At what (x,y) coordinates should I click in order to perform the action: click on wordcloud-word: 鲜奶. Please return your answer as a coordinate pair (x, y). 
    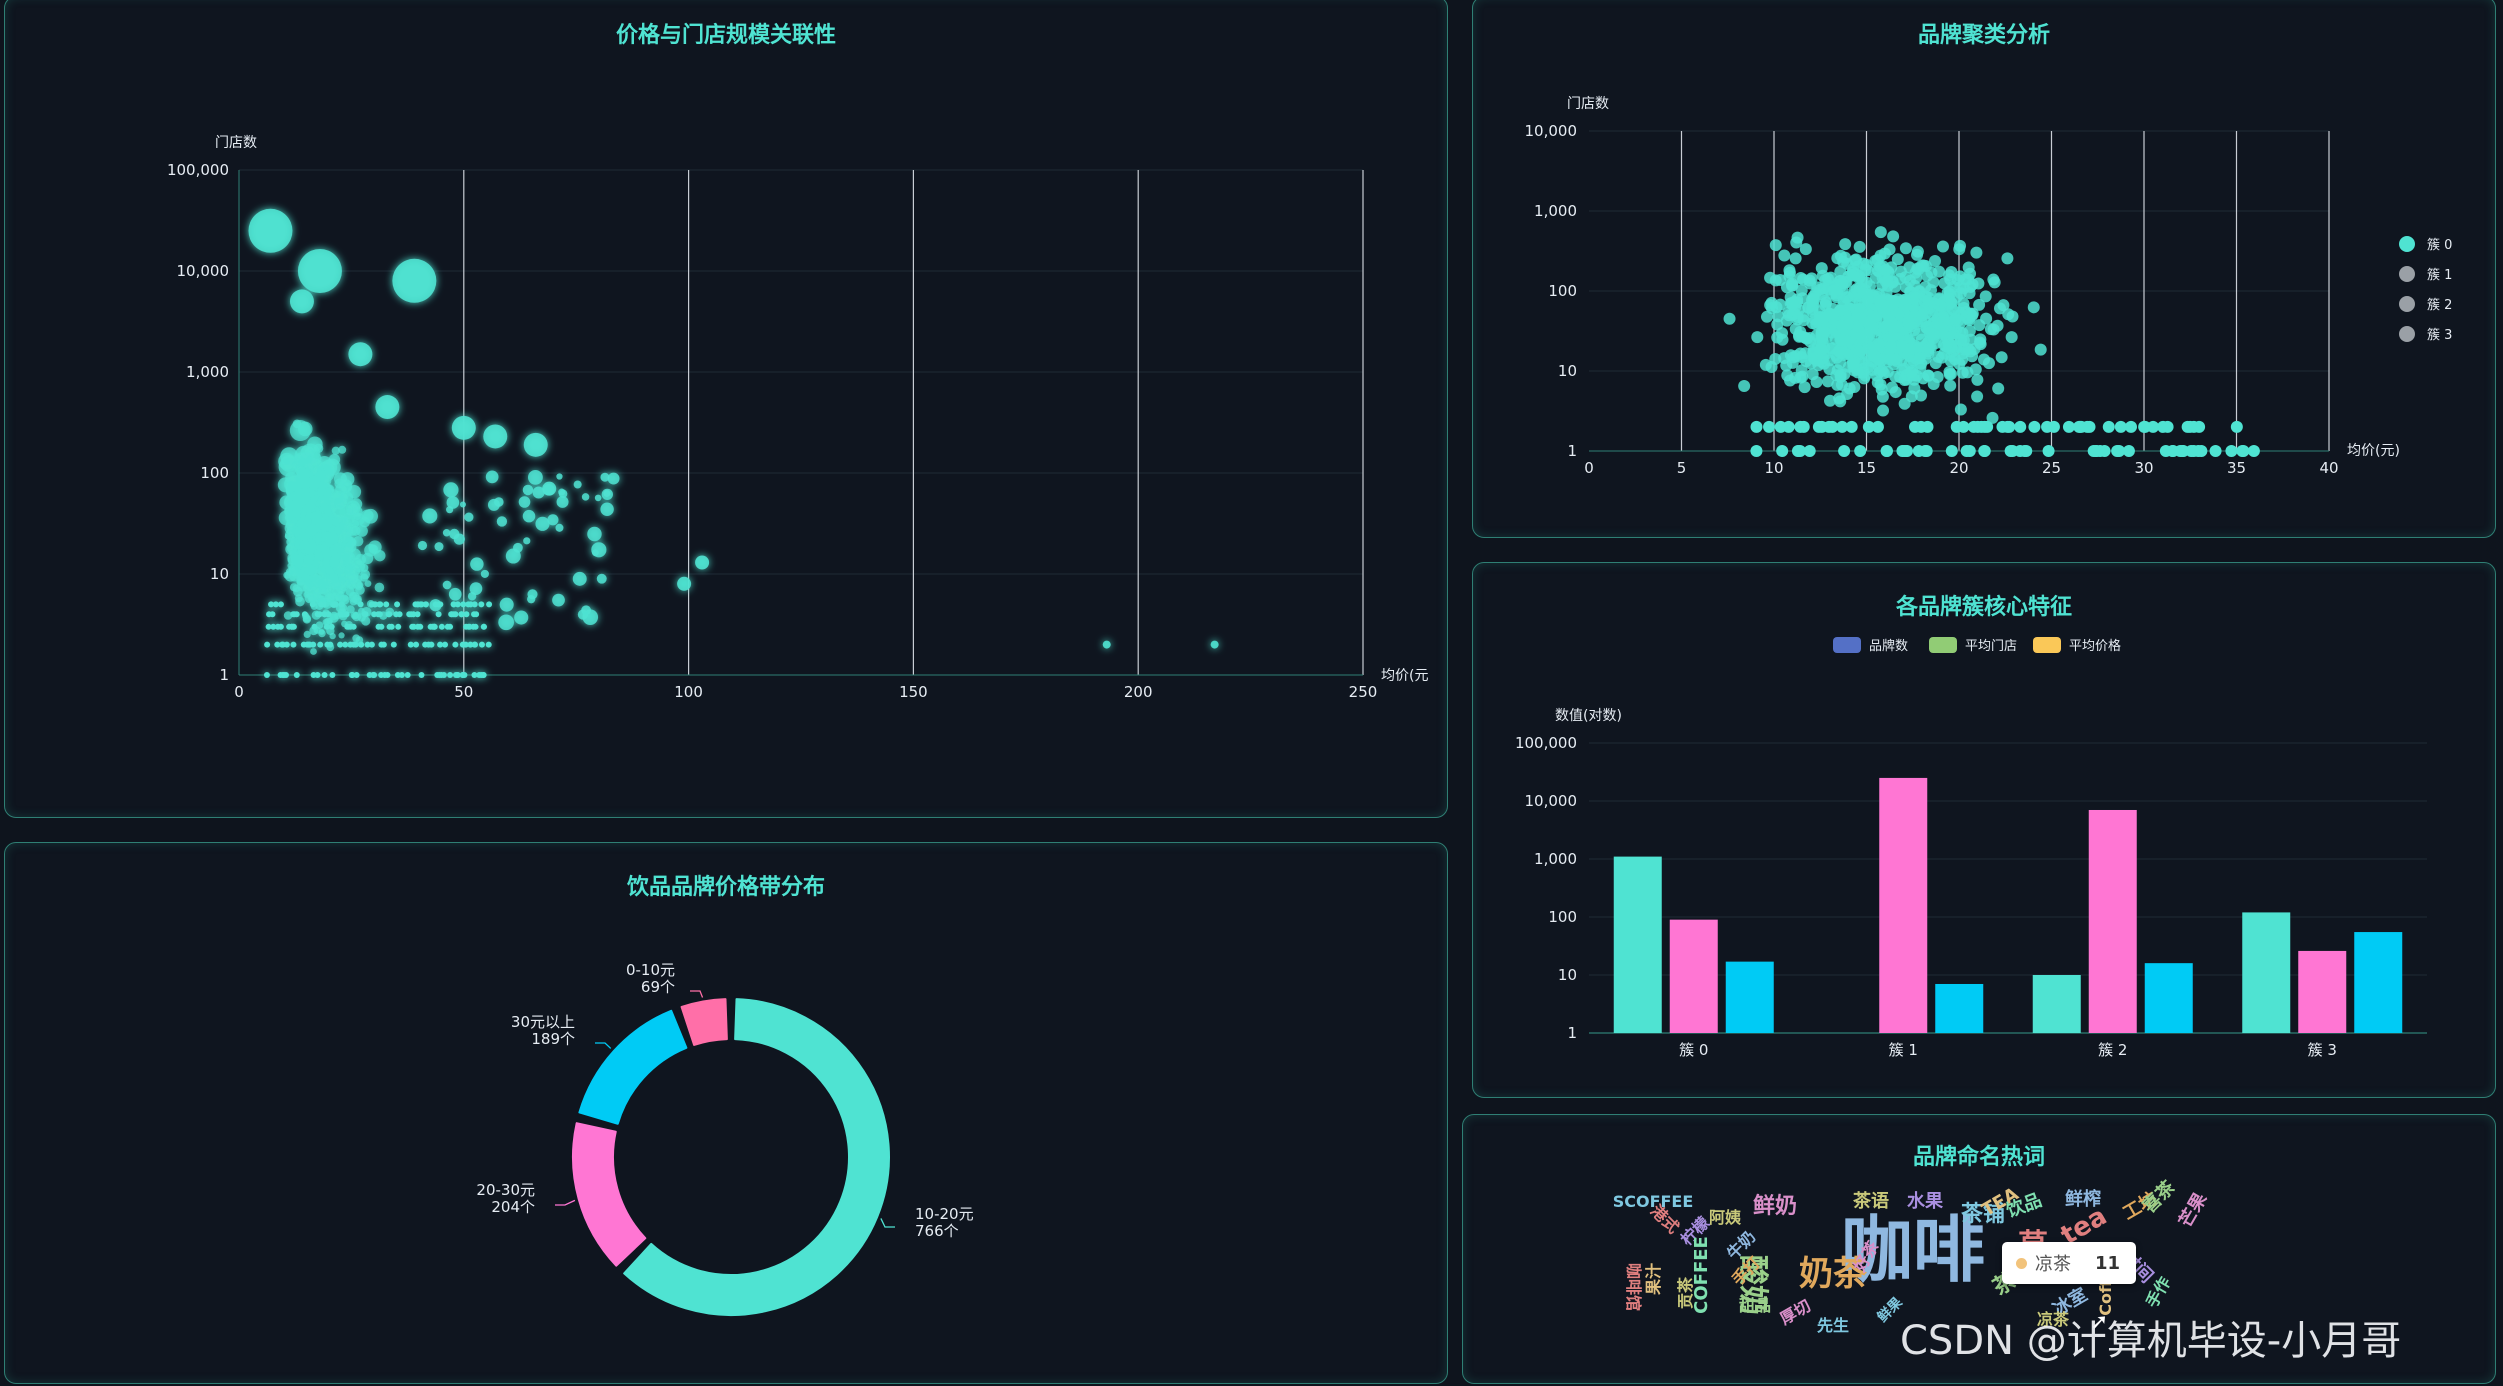
    Looking at the image, I should click on (1775, 1206).